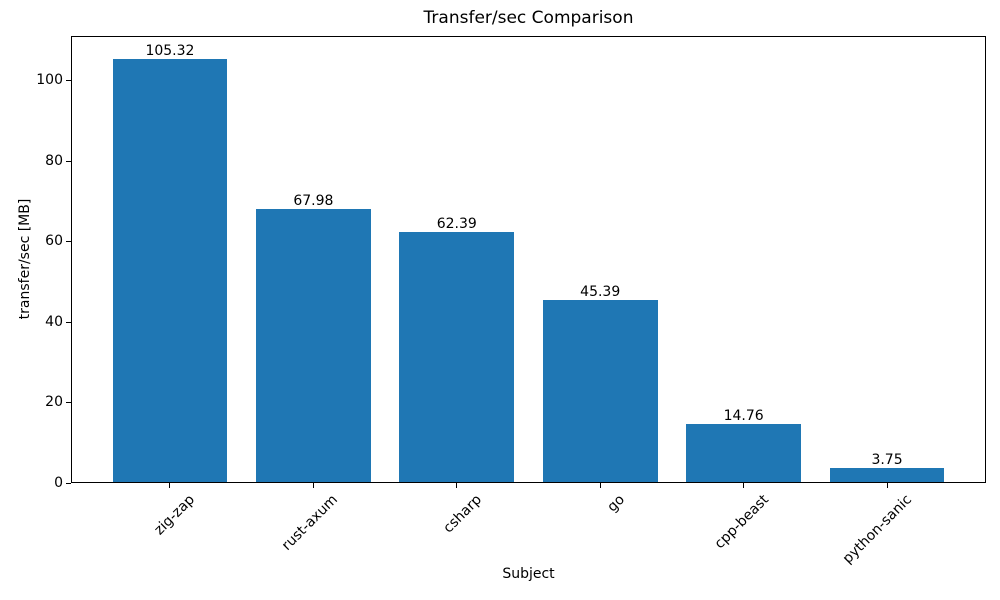 The image size is (1000, 600). What do you see at coordinates (170, 50) in the screenshot?
I see `bar-value-label: 105.32` at bounding box center [170, 50].